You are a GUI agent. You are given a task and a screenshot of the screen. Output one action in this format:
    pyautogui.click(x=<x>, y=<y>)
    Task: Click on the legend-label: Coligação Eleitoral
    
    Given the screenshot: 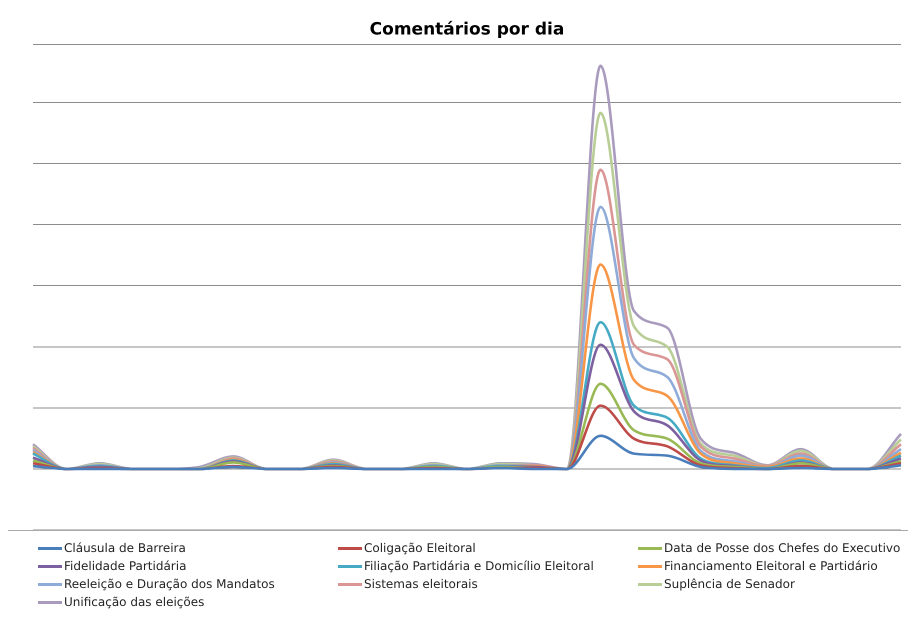 What is the action you would take?
    pyautogui.click(x=420, y=548)
    